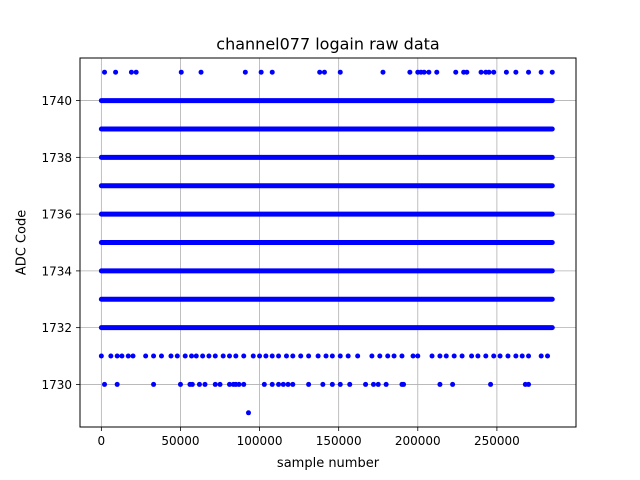 This screenshot has height=480, width=640. I want to click on x-axis-label: sample number, so click(328, 463).